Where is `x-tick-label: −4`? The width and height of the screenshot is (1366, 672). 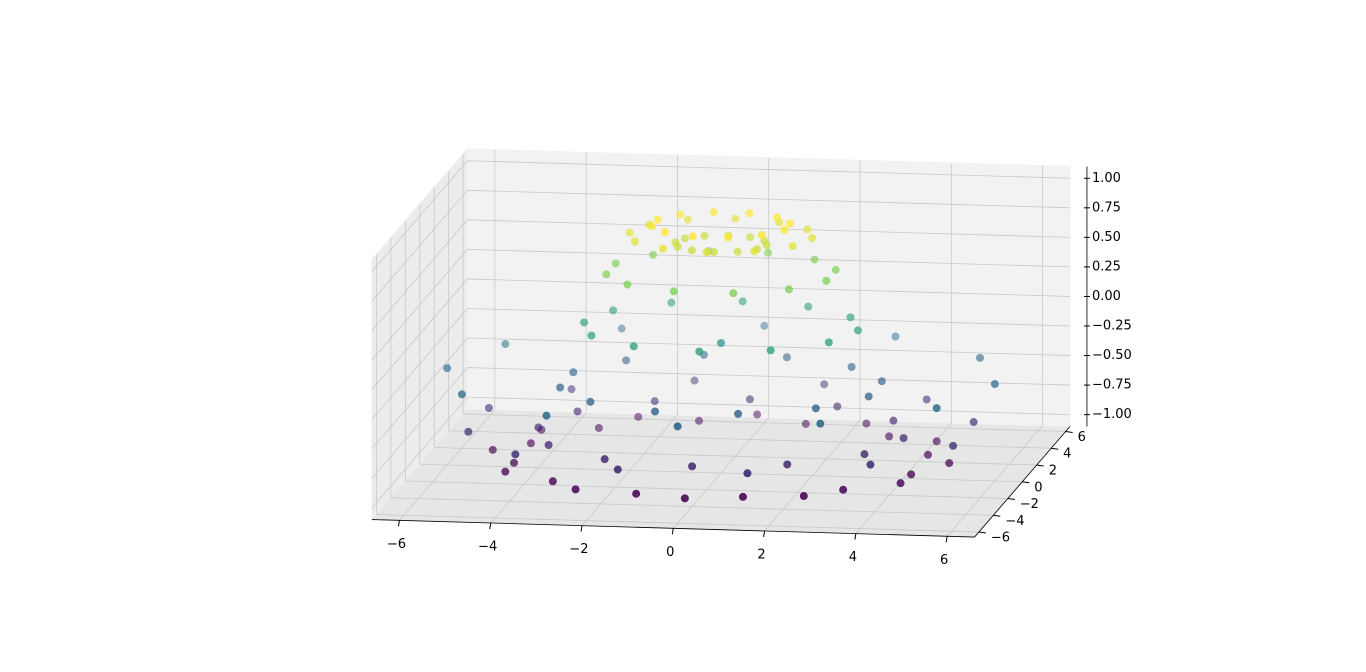
x-tick-label: −4 is located at coordinates (487, 547).